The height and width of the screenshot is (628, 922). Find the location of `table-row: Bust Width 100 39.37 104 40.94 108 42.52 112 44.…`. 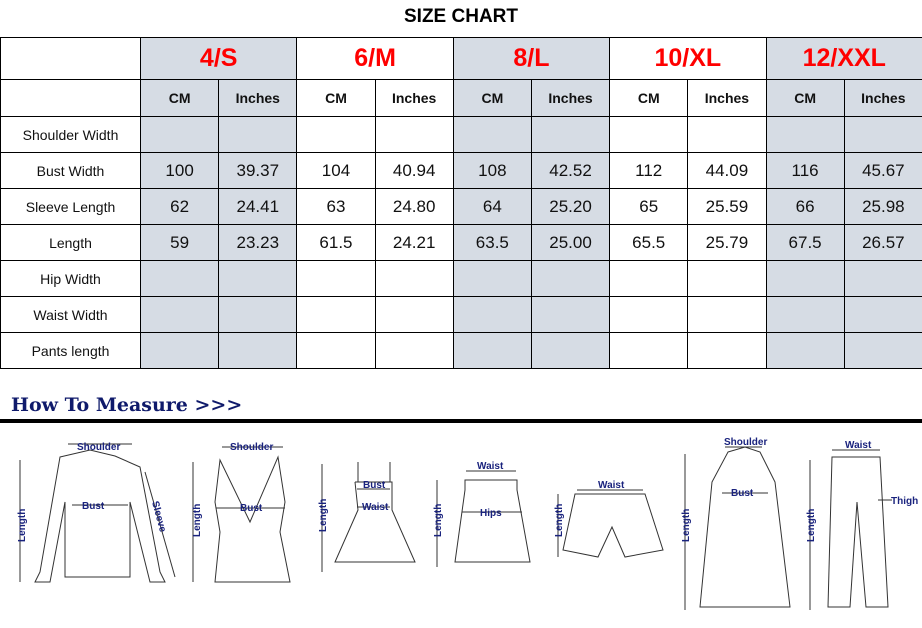

table-row: Bust Width 100 39.37 104 40.94 108 42.52 112 44.… is located at coordinates (461, 170).